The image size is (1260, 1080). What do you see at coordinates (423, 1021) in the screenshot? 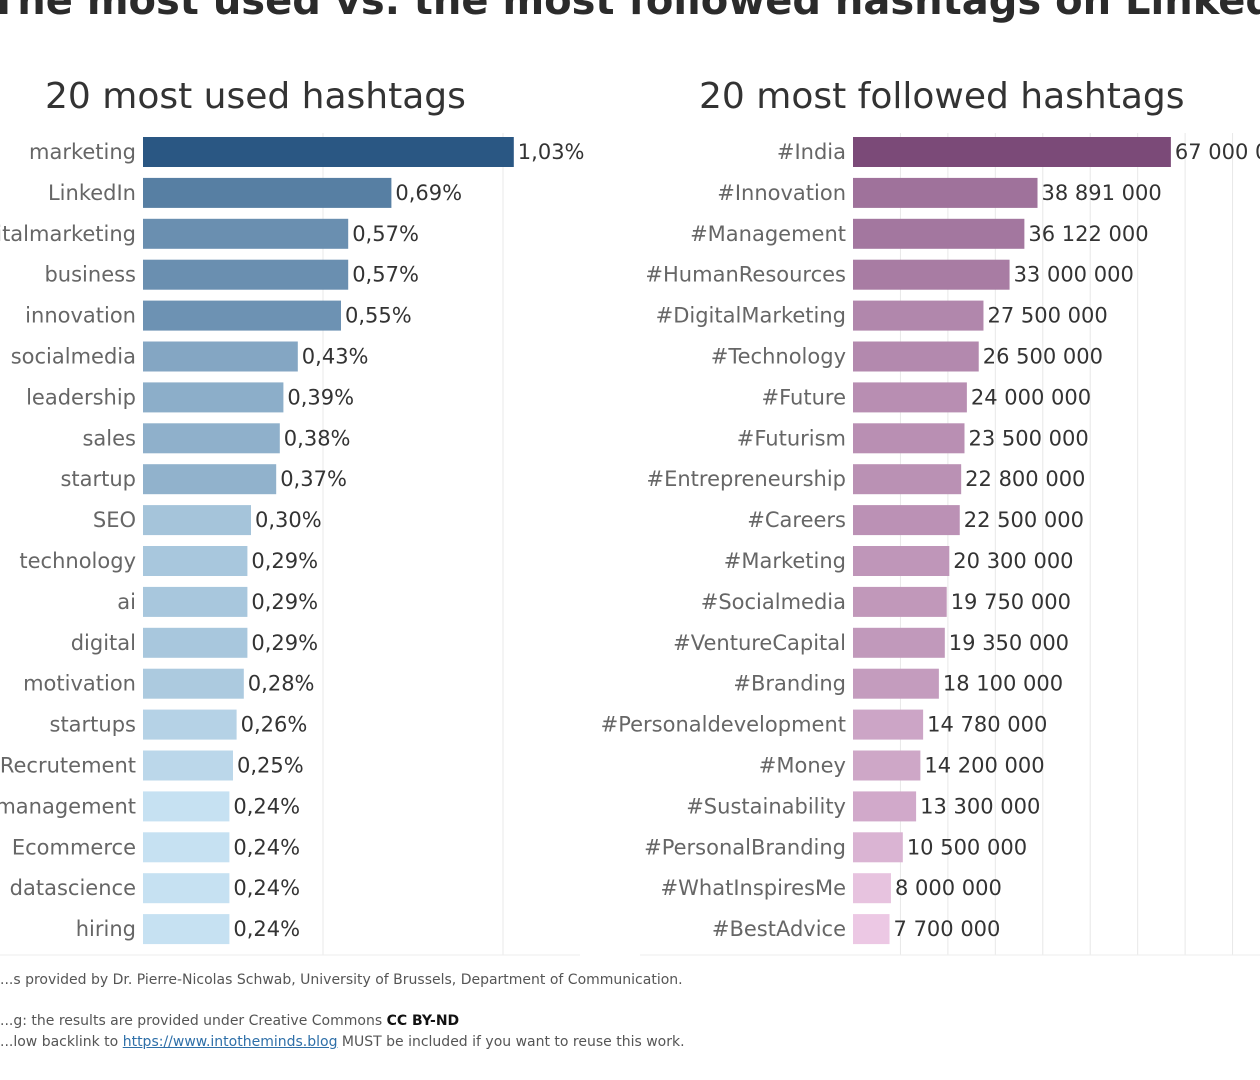
I see `footer-license-name: CC BY-ND` at bounding box center [423, 1021].